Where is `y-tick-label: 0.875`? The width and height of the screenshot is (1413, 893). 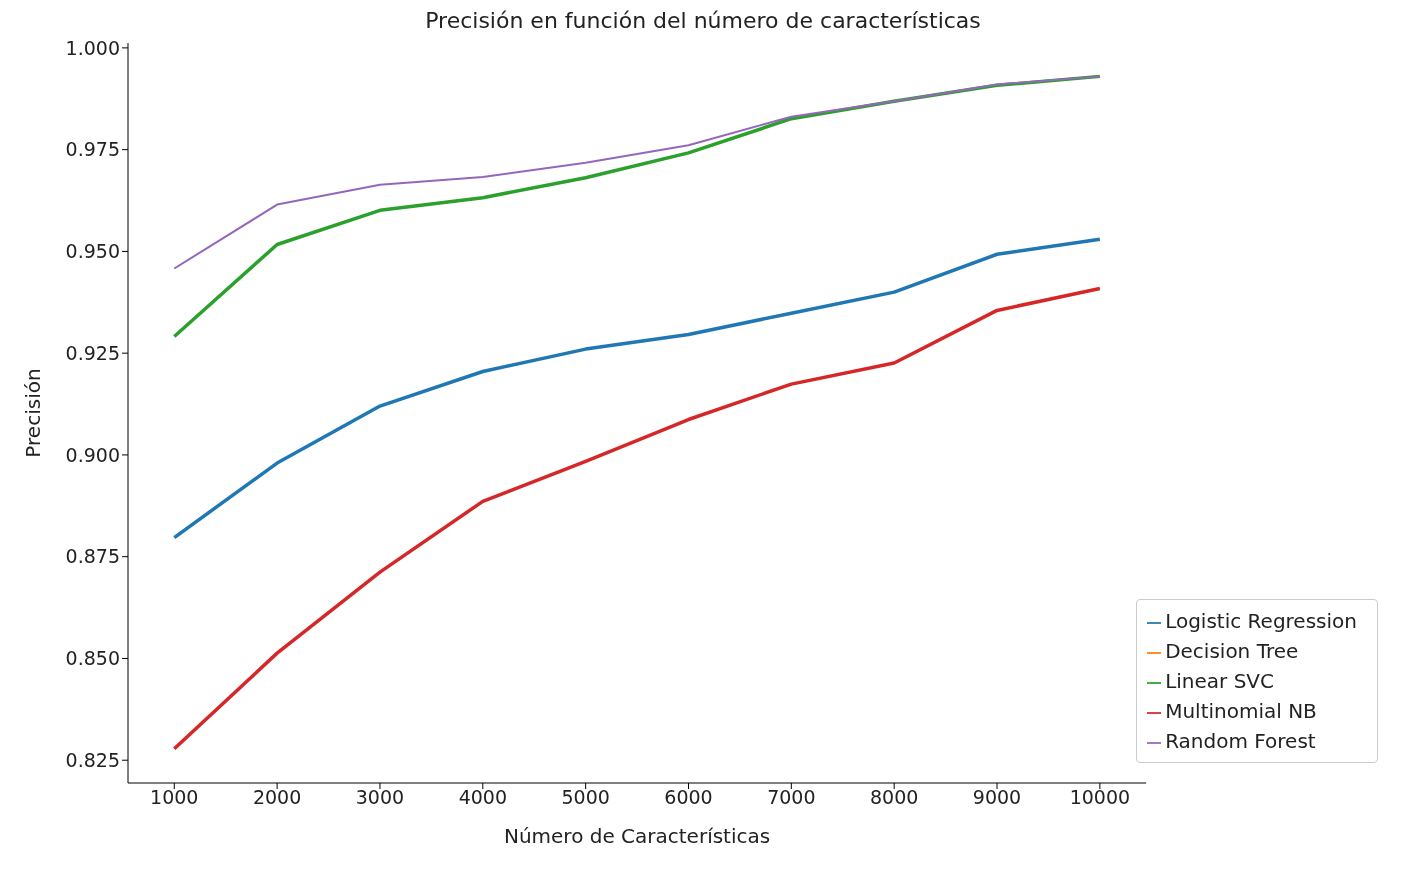 y-tick-label: 0.875 is located at coordinates (92, 556).